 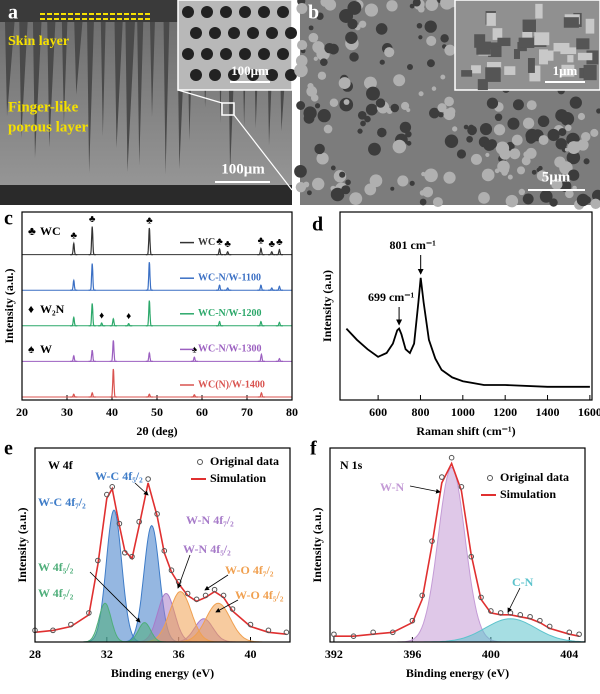 What do you see at coordinates (589, 412) in the screenshot?
I see `x-tick-label: 1600` at bounding box center [589, 412].